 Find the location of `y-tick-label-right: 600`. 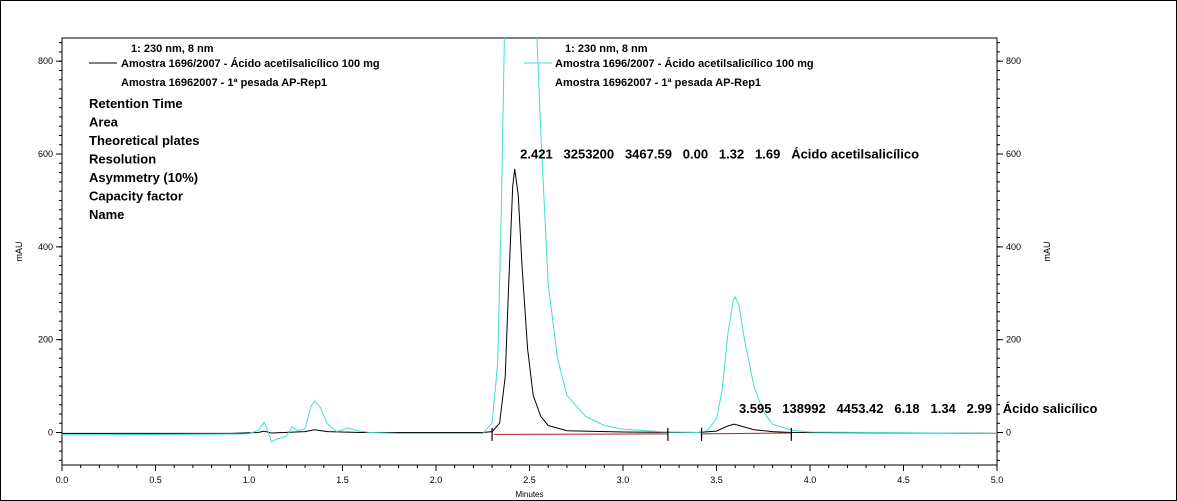

y-tick-label-right: 600 is located at coordinates (1013, 154).